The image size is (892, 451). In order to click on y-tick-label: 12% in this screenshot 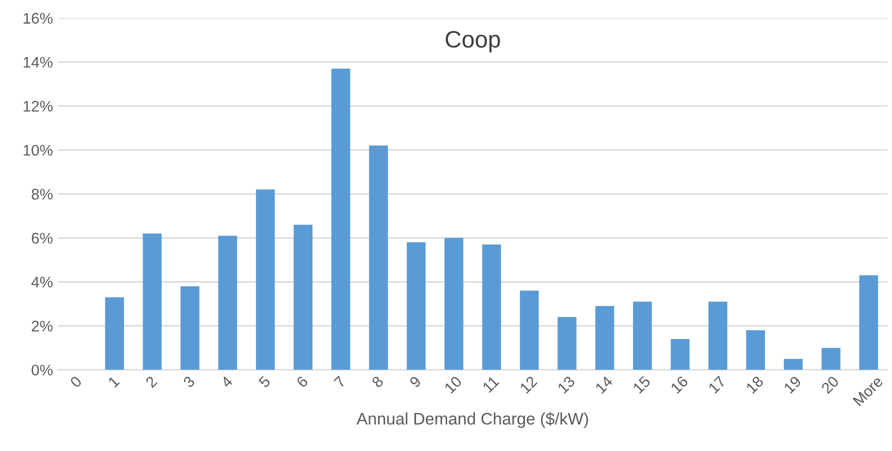, I will do `click(38, 106)`.